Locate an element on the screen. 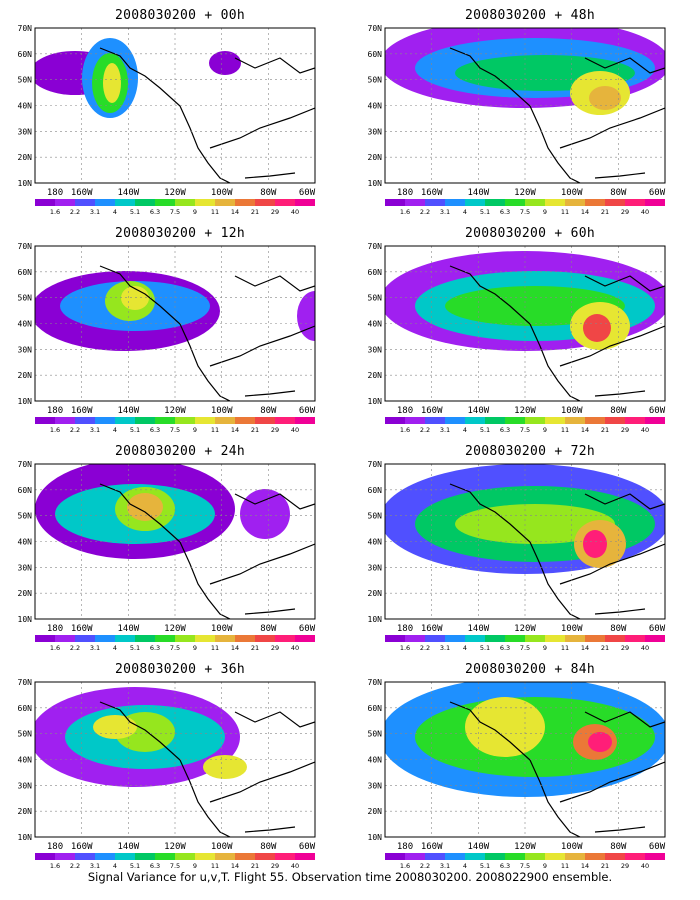 The height and width of the screenshot is (900, 700). panel-title: 2008030200 + 72h is located at coordinates (530, 451).